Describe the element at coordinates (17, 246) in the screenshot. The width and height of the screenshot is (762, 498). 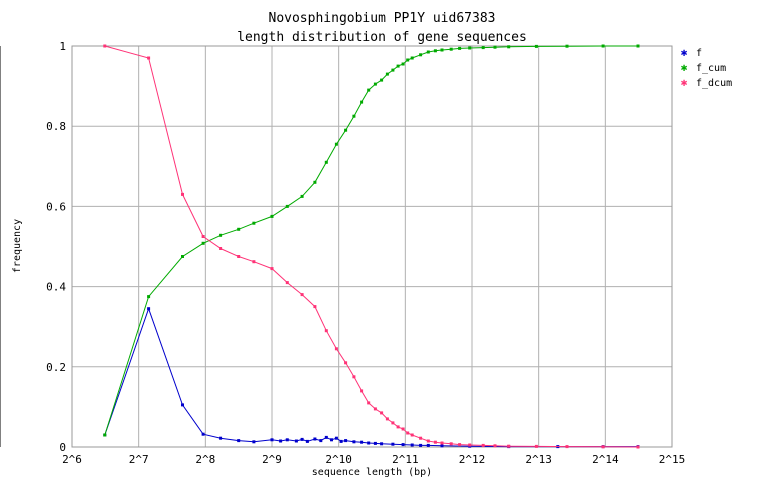
I see `y-axis-label: frequency` at that location.